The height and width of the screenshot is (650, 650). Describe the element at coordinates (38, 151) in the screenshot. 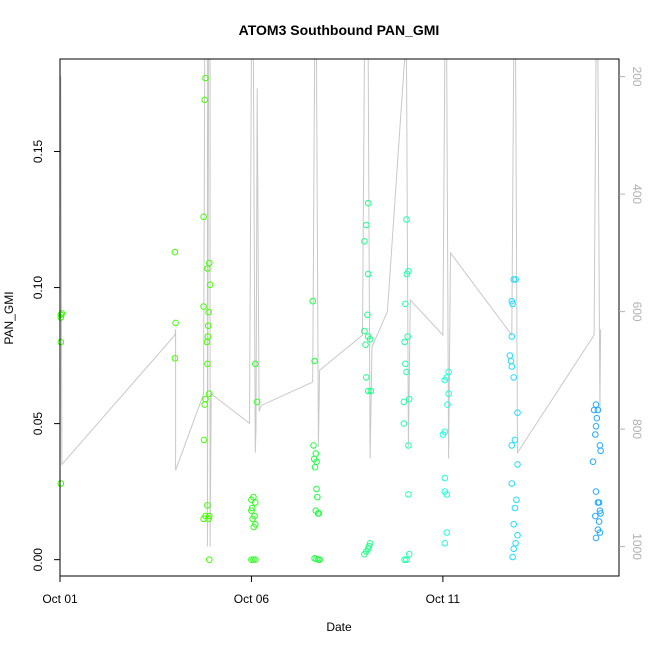

I see `y-tick-label: 0.15` at that location.